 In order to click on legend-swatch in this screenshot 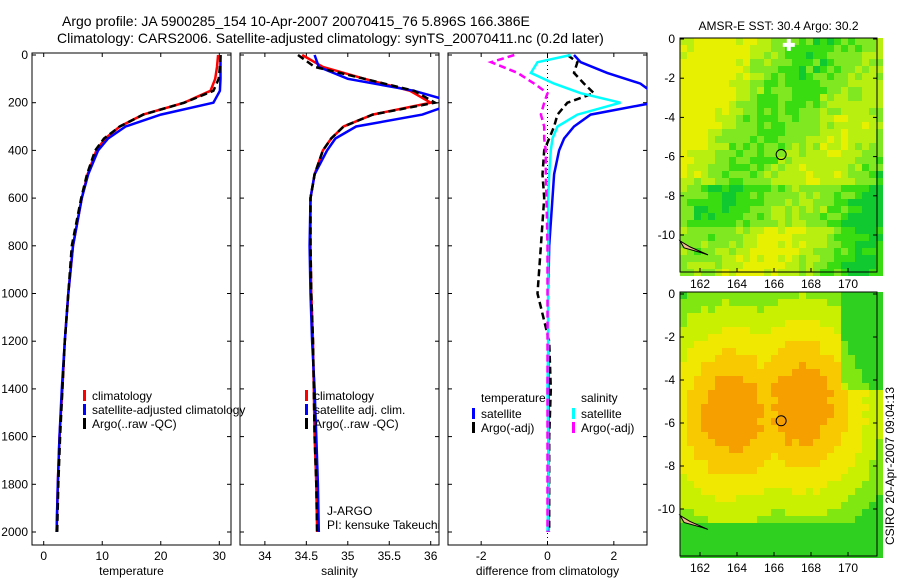, I will do `click(573, 413)`.